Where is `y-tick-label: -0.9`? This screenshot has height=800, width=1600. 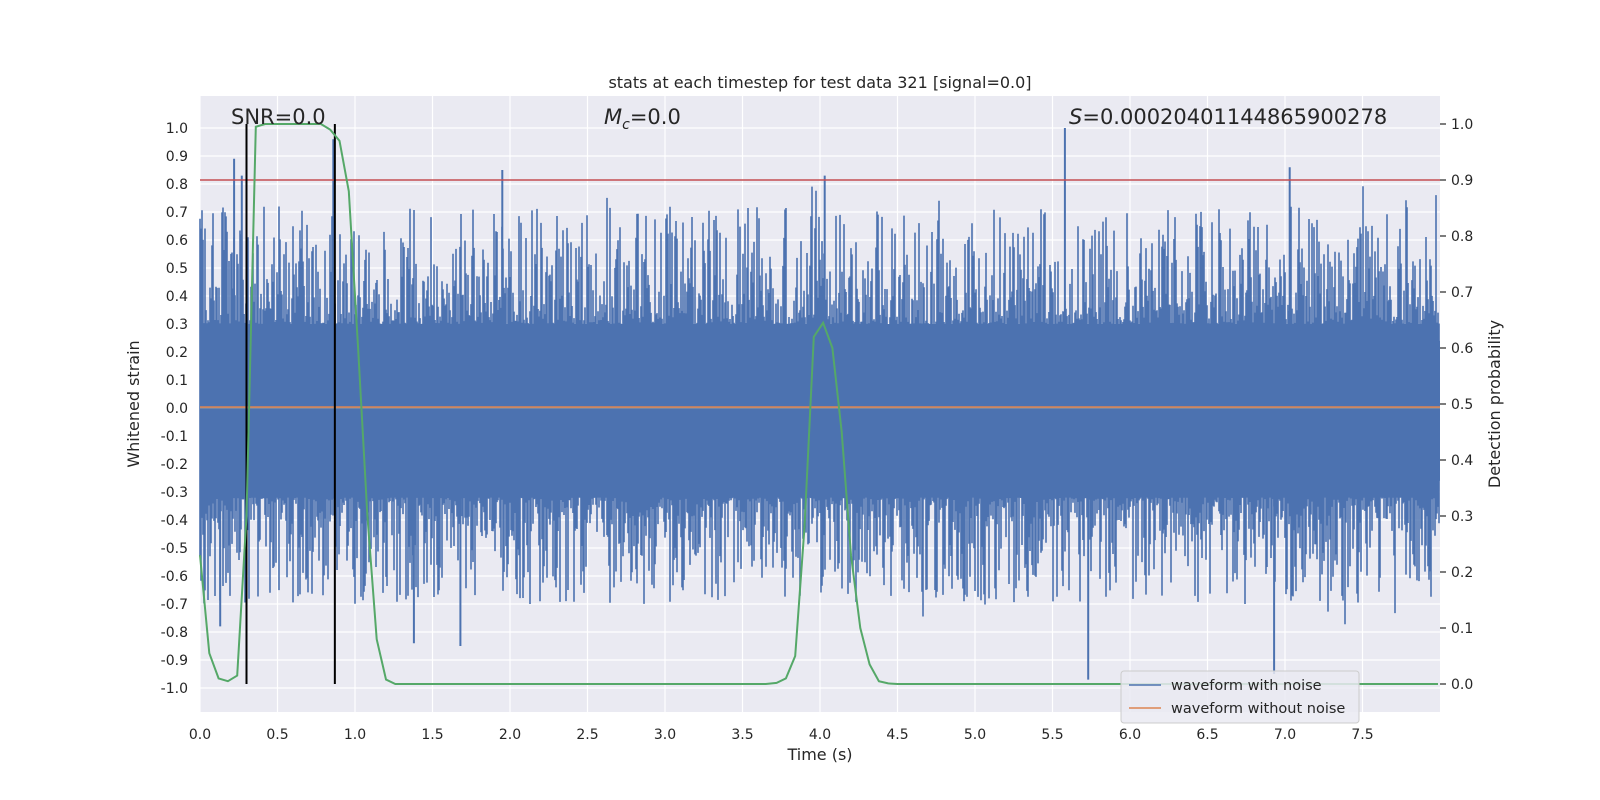 y-tick-label: -0.9 is located at coordinates (174, 661).